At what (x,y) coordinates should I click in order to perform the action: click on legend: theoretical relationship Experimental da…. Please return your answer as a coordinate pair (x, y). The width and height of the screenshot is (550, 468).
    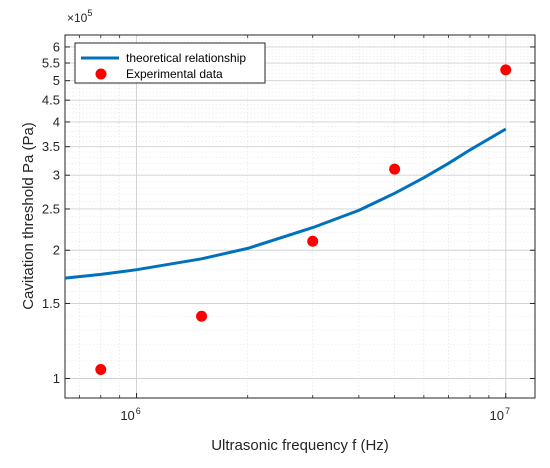
    Looking at the image, I should click on (170, 63).